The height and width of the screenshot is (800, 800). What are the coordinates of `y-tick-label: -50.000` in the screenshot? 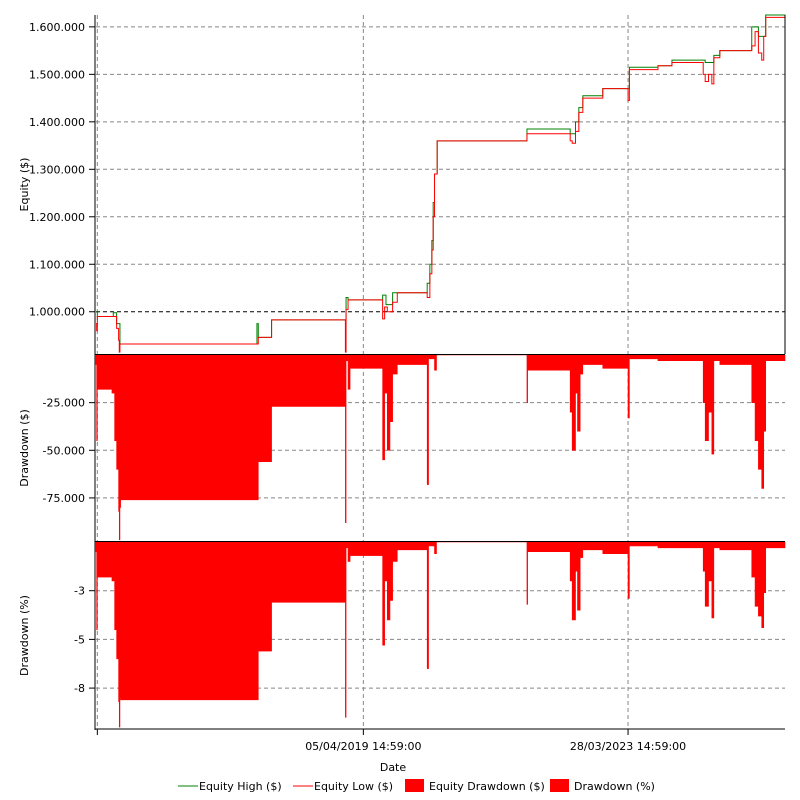 It's located at (64, 450).